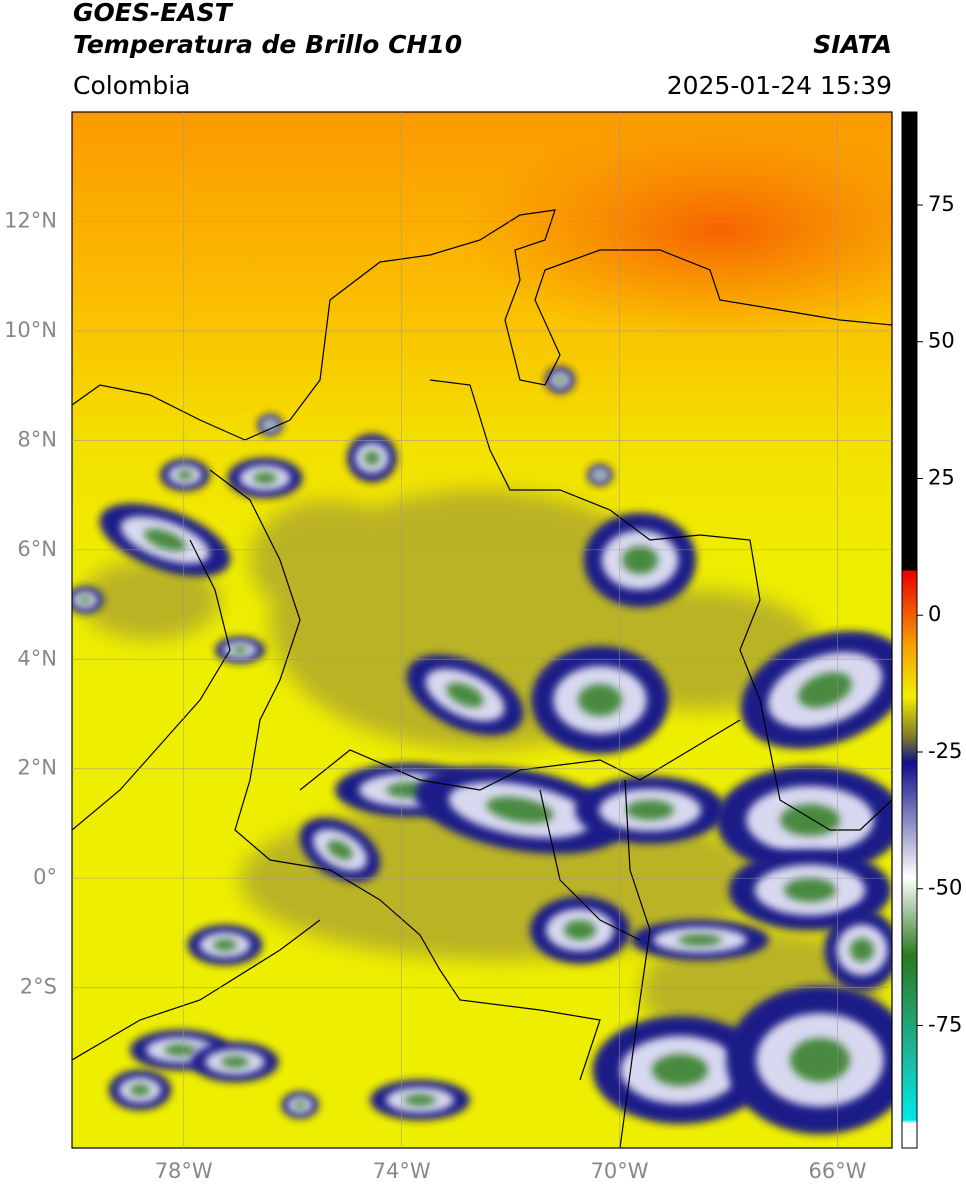 This screenshot has height=1194, width=966. Describe the element at coordinates (30, 330) in the screenshot. I see `y-tick-label: 10°N` at that location.